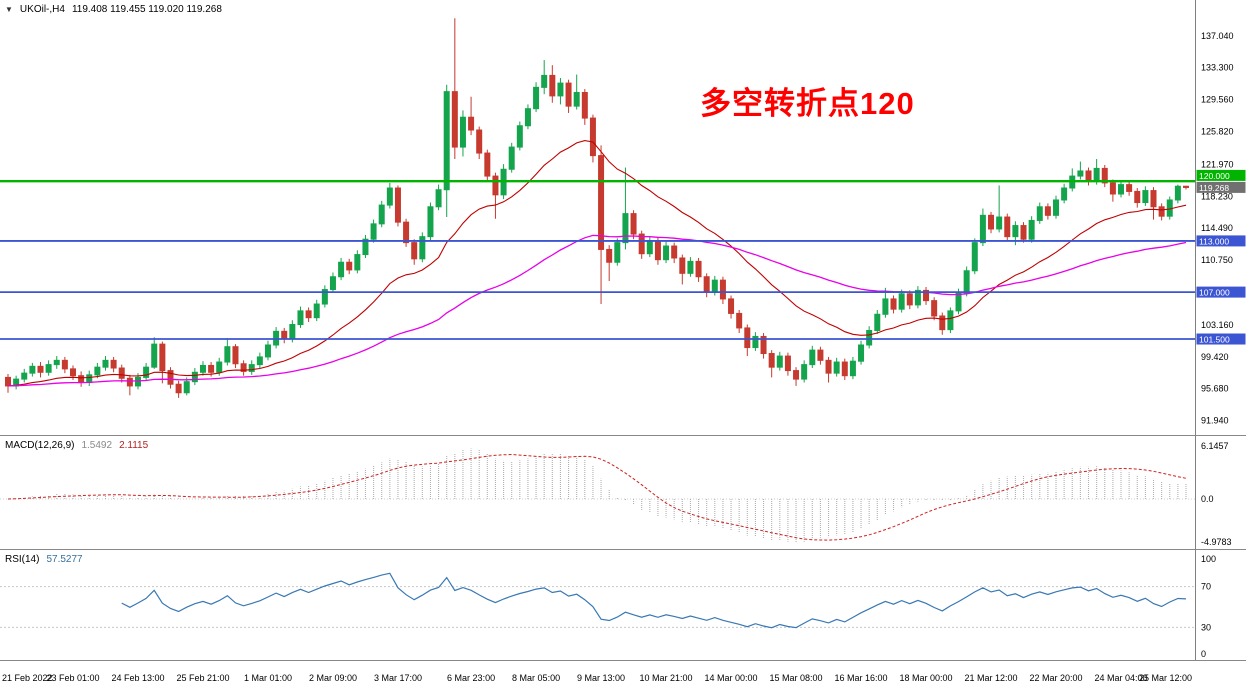 This screenshot has height=694, width=1246. What do you see at coordinates (471, 678) in the screenshot?
I see `time-axis-label: 6 Mar 23:00` at bounding box center [471, 678].